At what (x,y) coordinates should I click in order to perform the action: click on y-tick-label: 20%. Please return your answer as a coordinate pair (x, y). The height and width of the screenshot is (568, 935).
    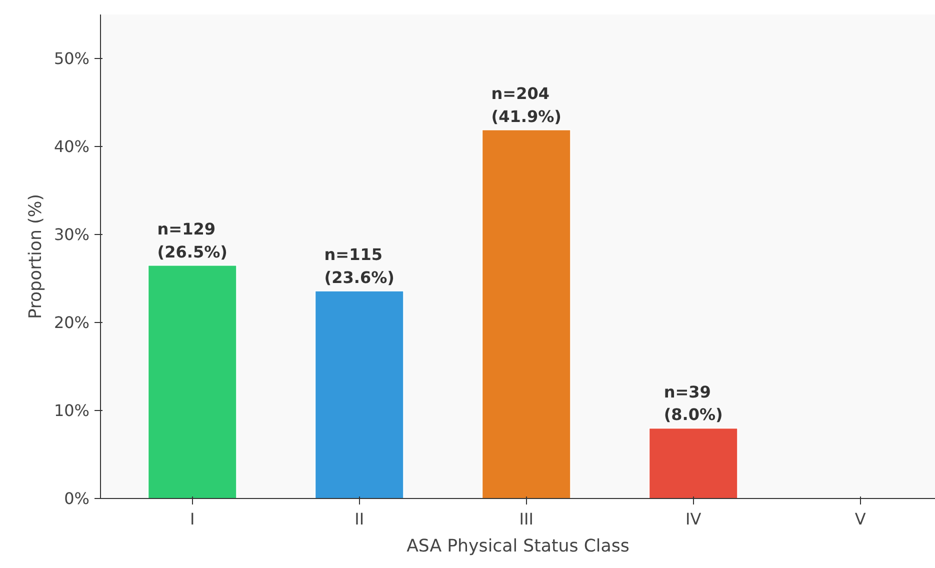
    Looking at the image, I should click on (72, 322).